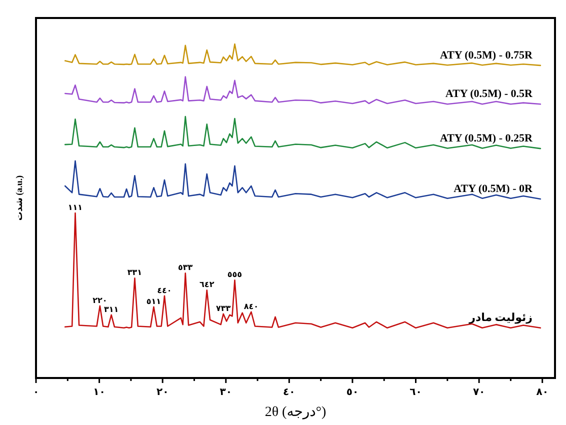 This screenshot has height=425, width=566. What do you see at coordinates (295, 412) in the screenshot?
I see `x-axis-title: 2θ (درجه°)` at bounding box center [295, 412].